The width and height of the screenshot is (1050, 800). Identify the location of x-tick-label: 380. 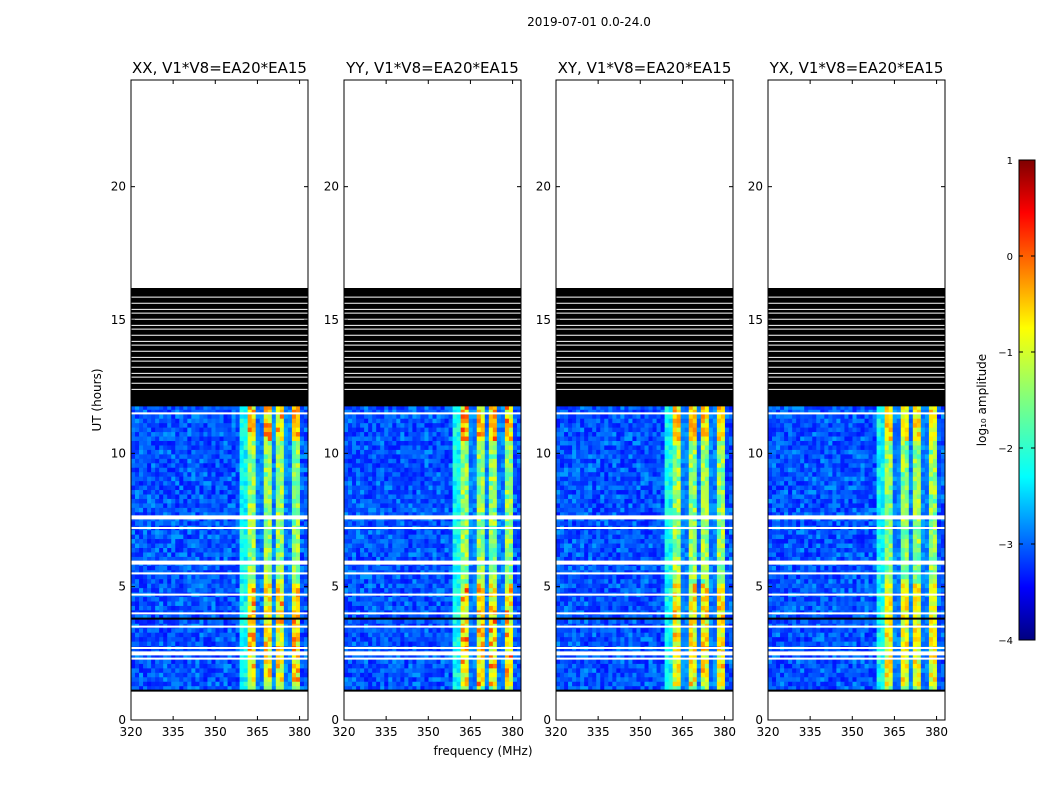
(299, 732).